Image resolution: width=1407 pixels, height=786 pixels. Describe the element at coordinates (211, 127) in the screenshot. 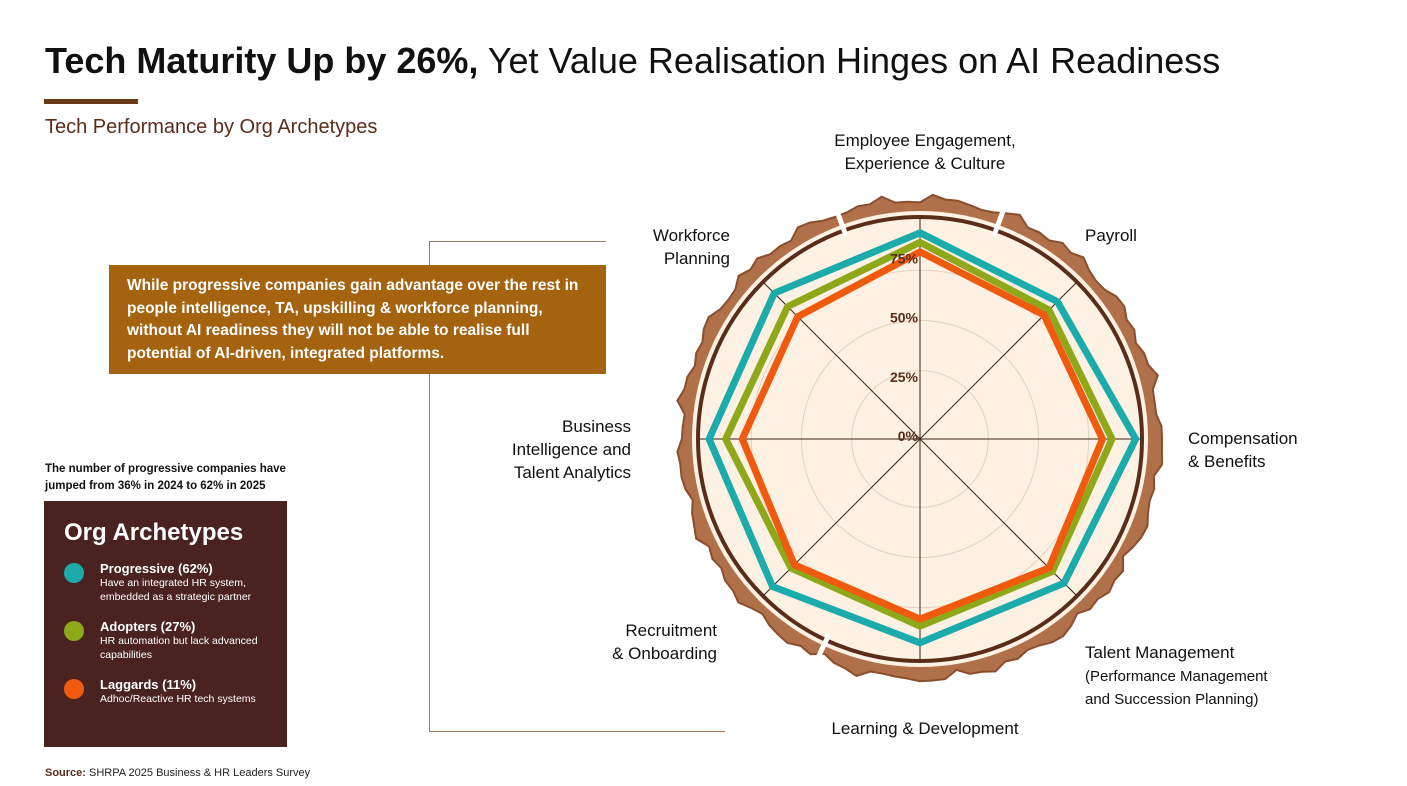

I see `chart-subtitle: Tech Performance by Org Archetypes` at that location.